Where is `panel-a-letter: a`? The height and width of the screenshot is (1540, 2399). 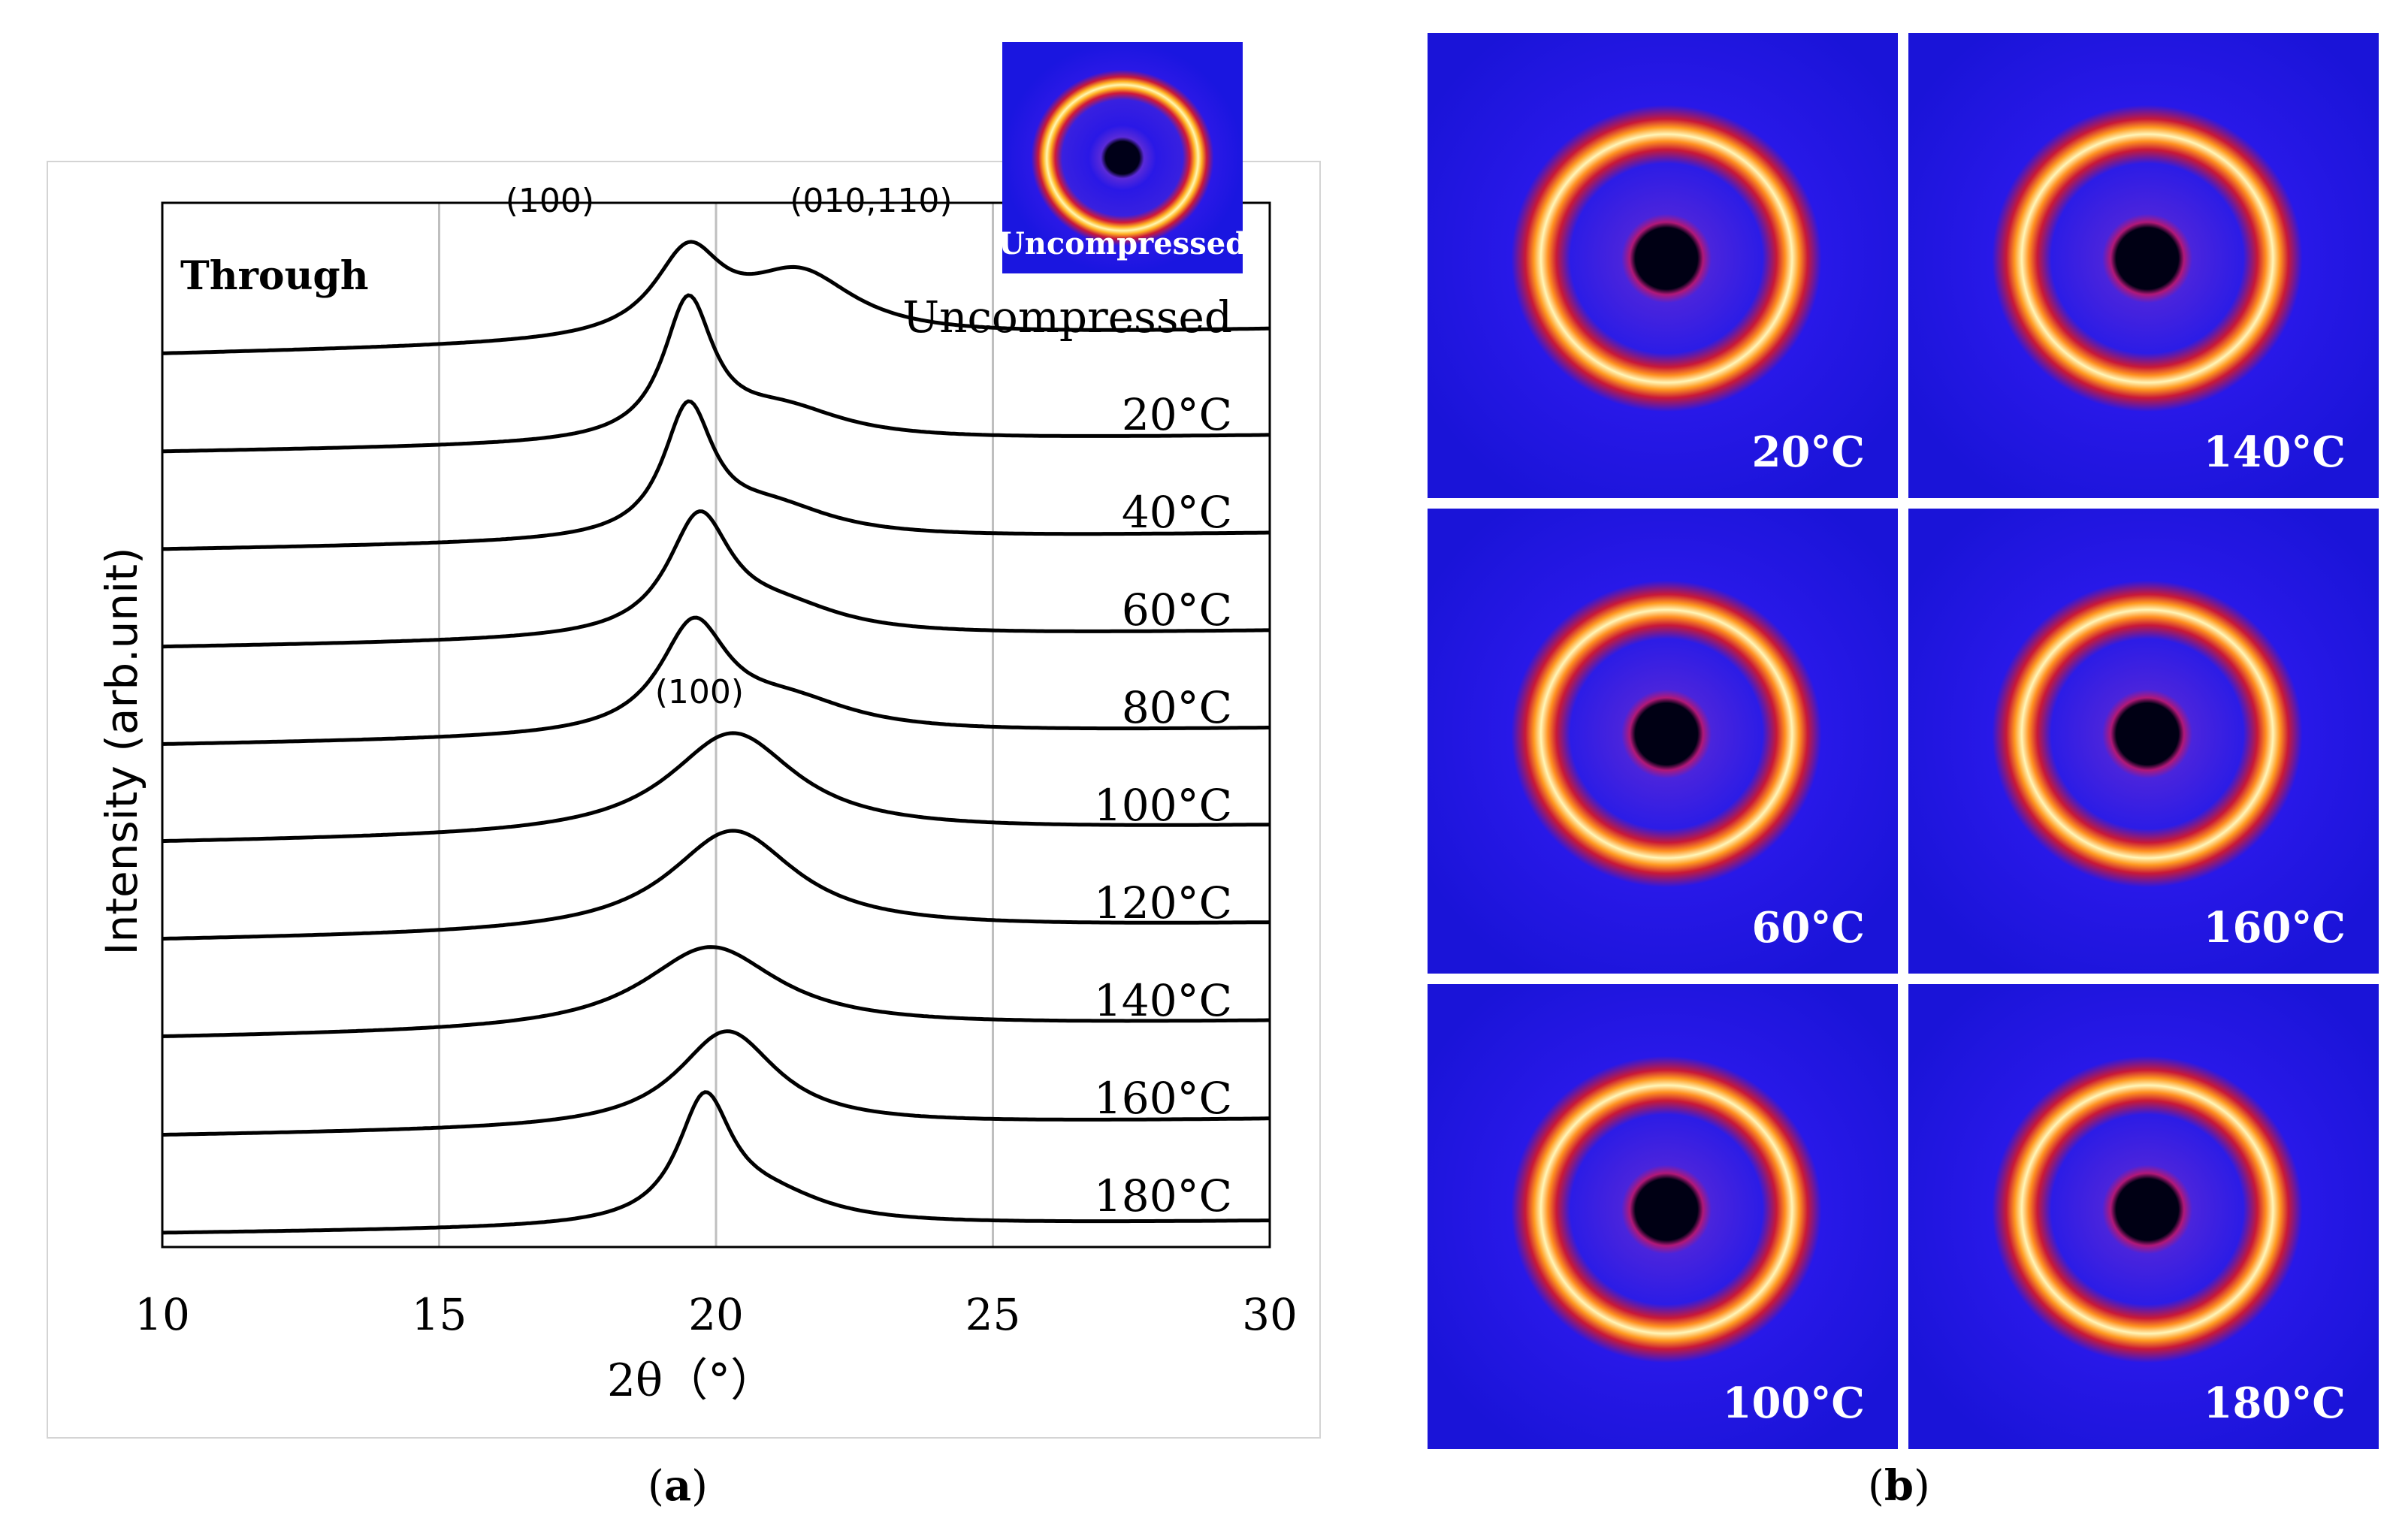
panel-a-letter: a is located at coordinates (677, 1486).